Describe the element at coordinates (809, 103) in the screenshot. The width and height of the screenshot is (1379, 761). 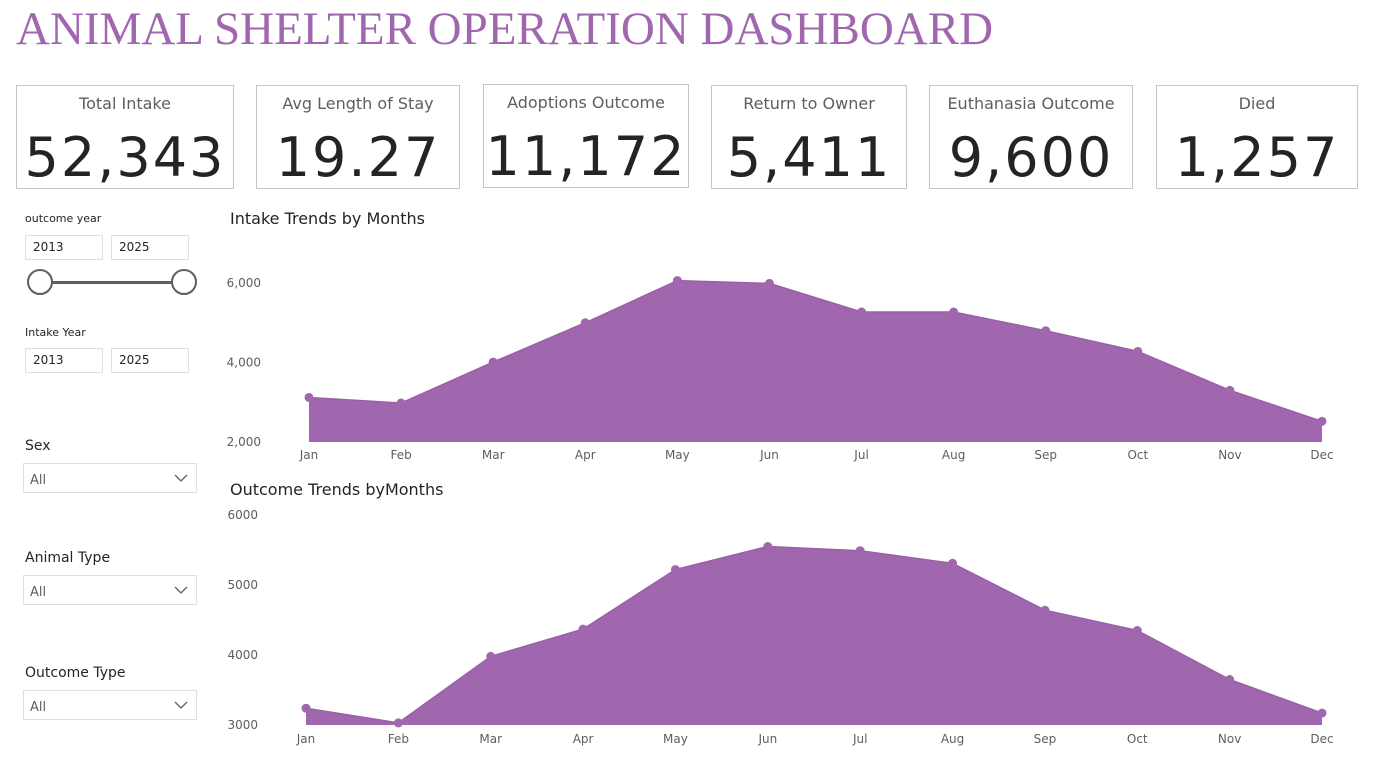
I see `kpi-label: Return to Owner` at that location.